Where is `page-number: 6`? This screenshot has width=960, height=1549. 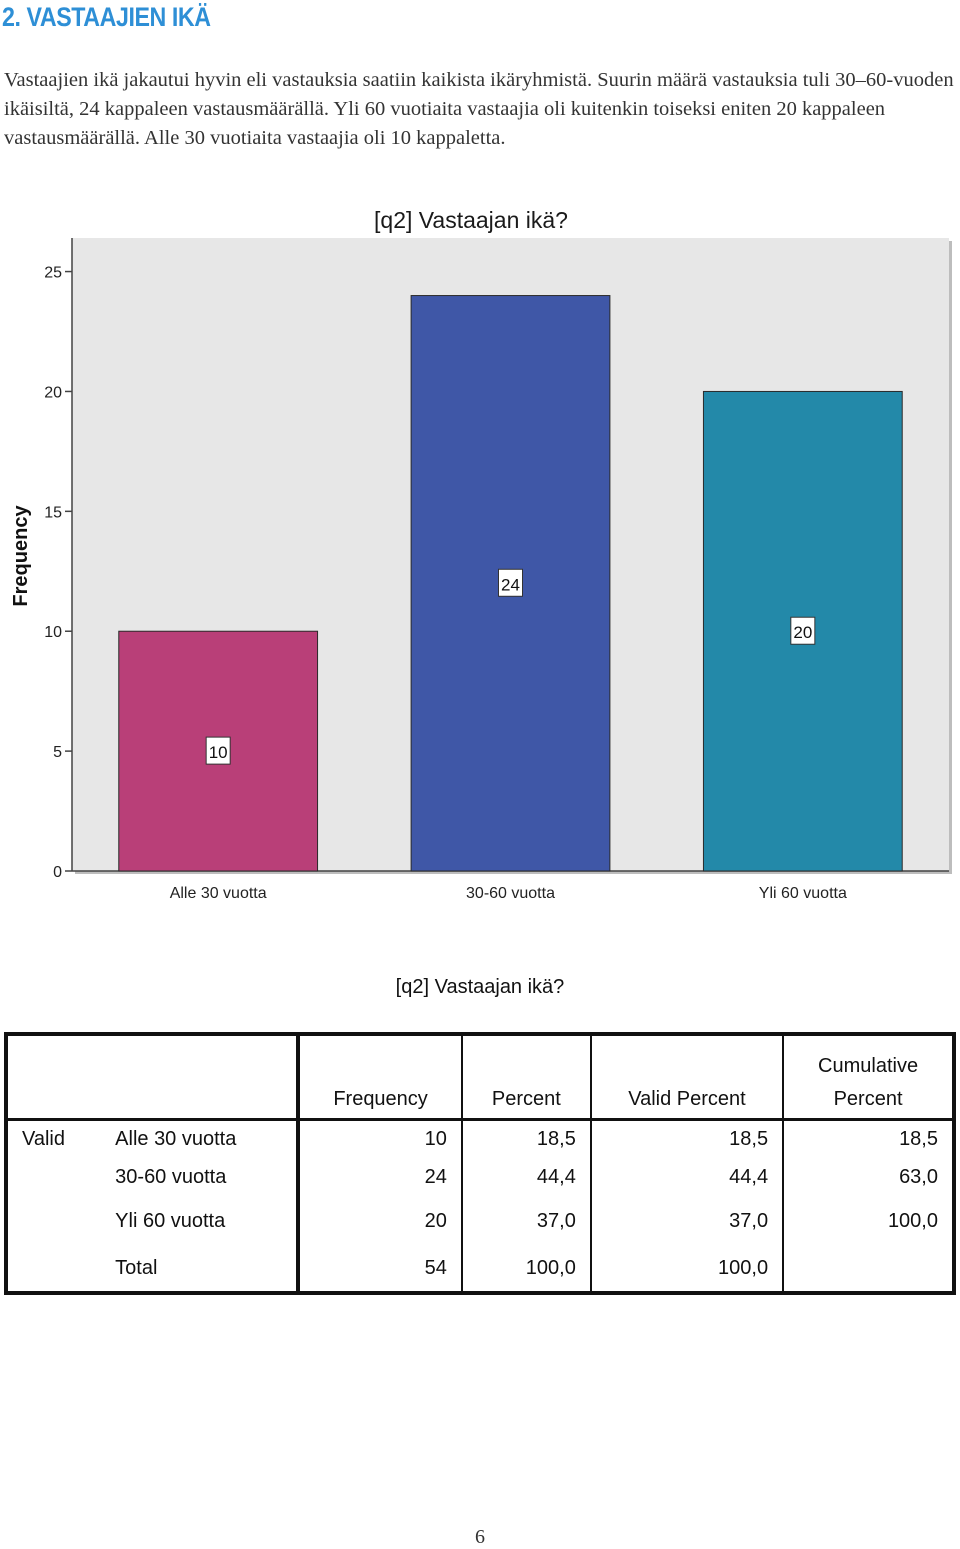
page-number: 6 is located at coordinates (480, 1537).